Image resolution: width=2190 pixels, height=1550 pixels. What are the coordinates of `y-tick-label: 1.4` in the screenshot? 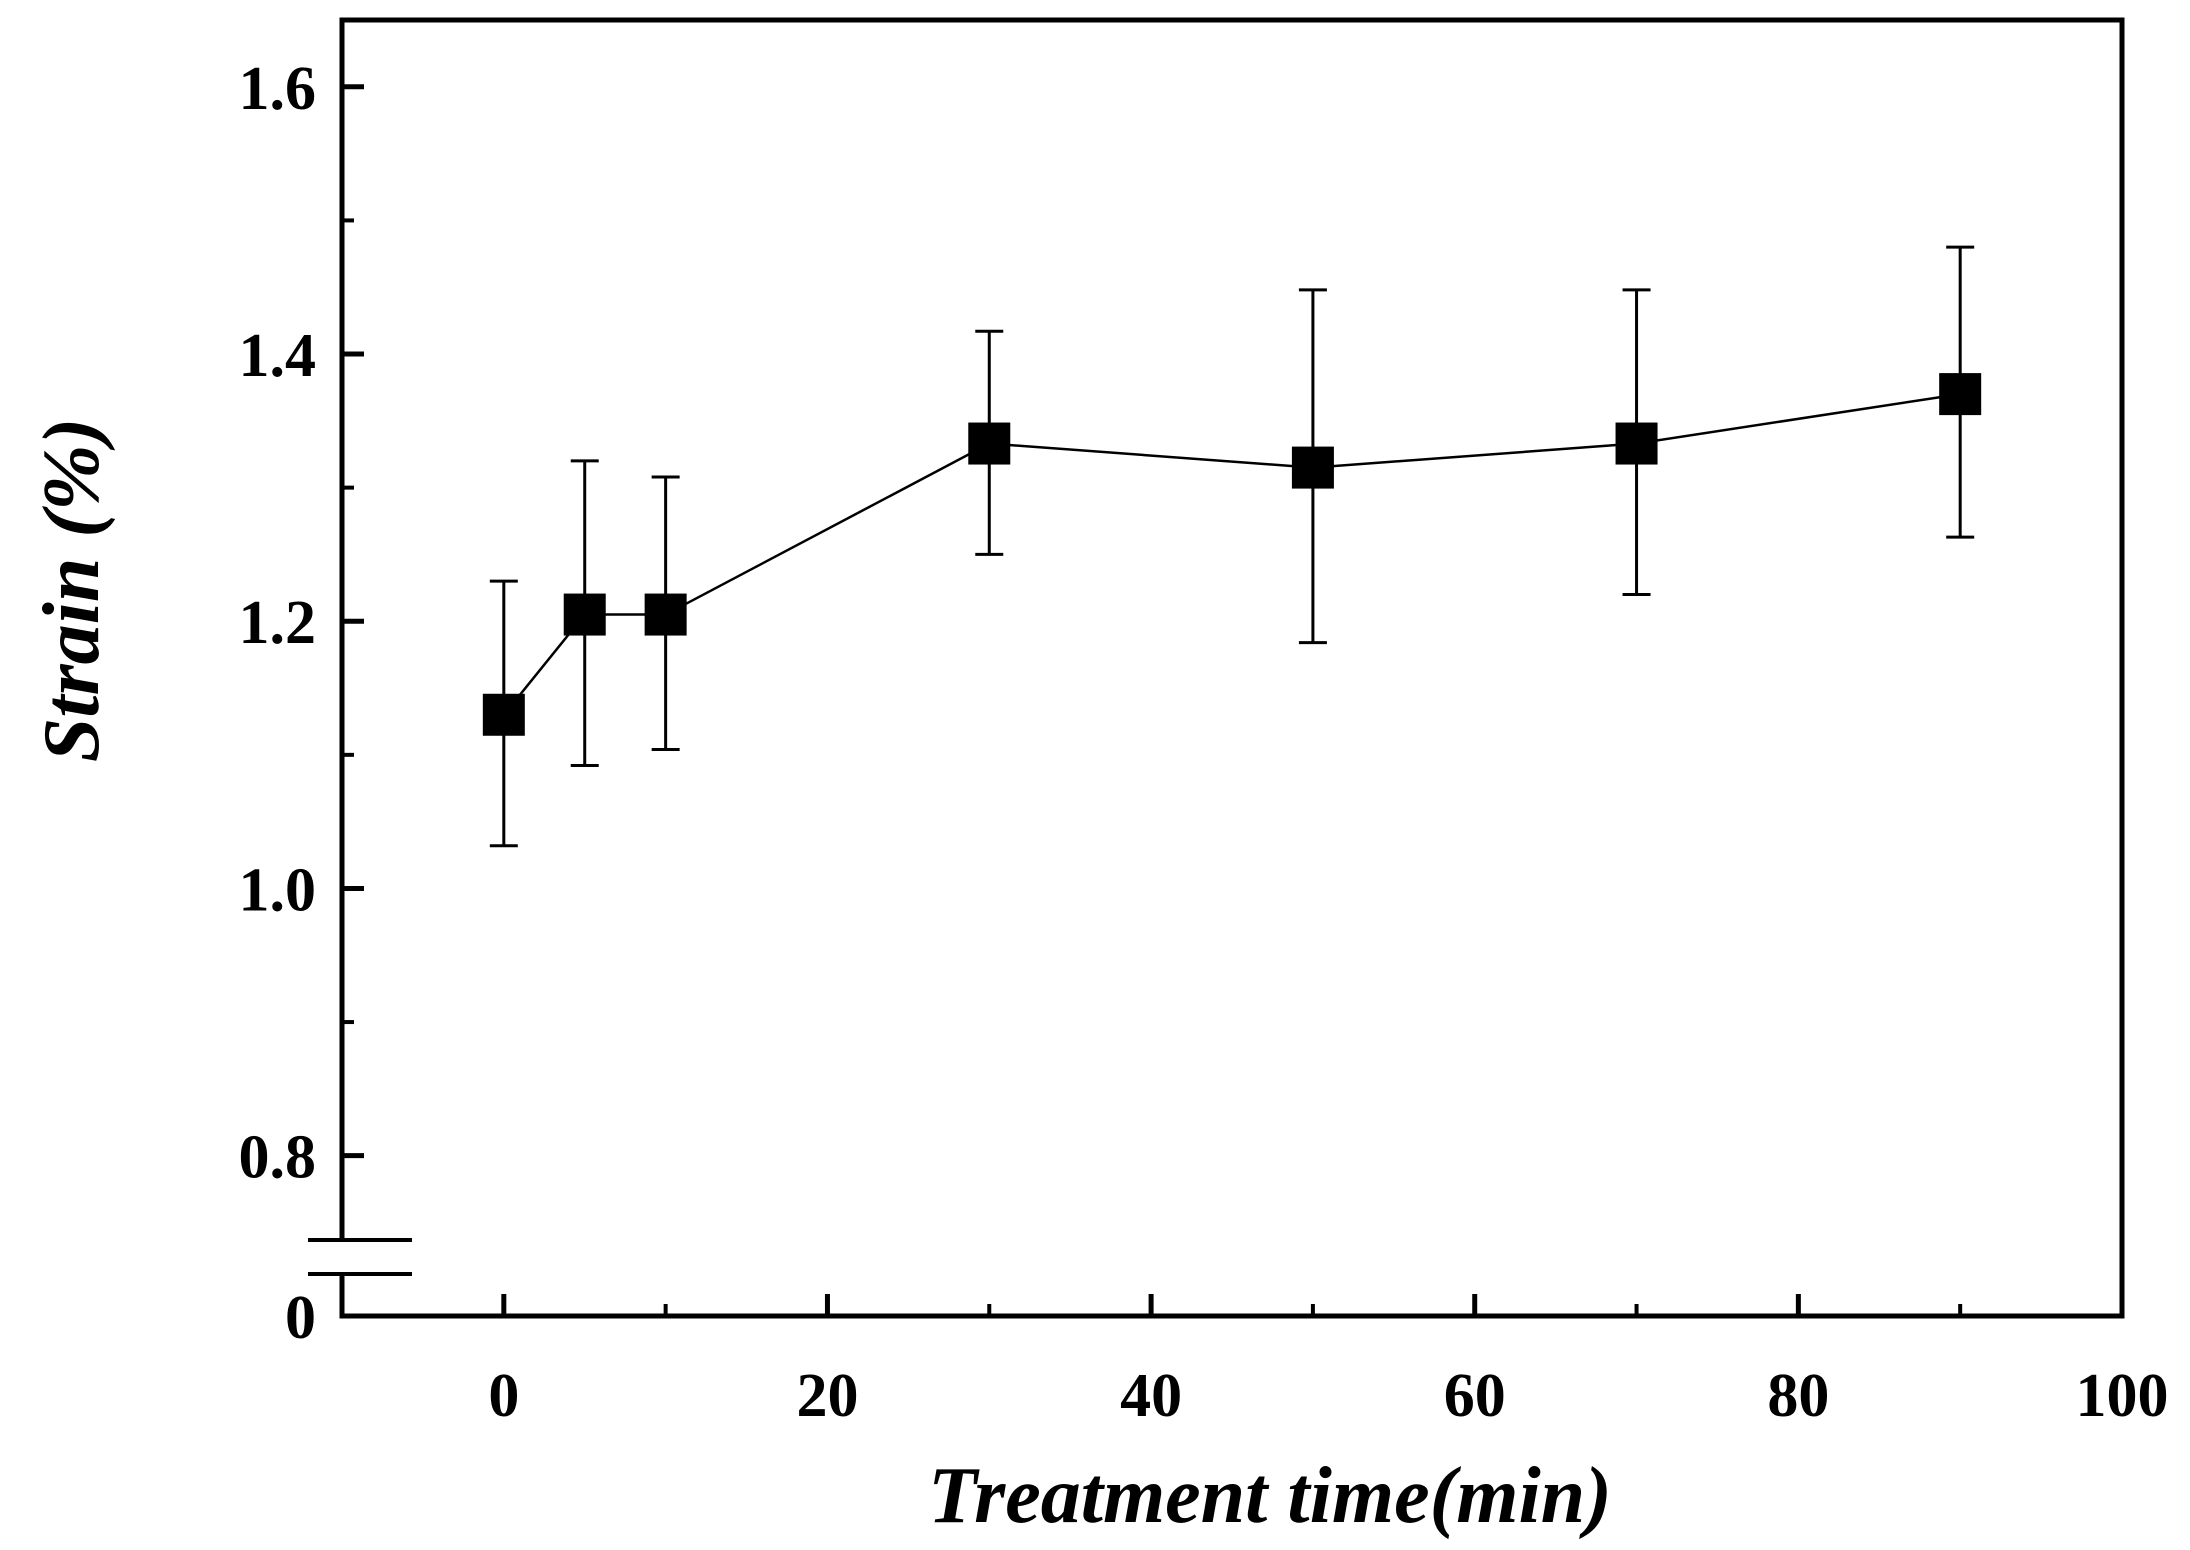 It's located at (278, 356).